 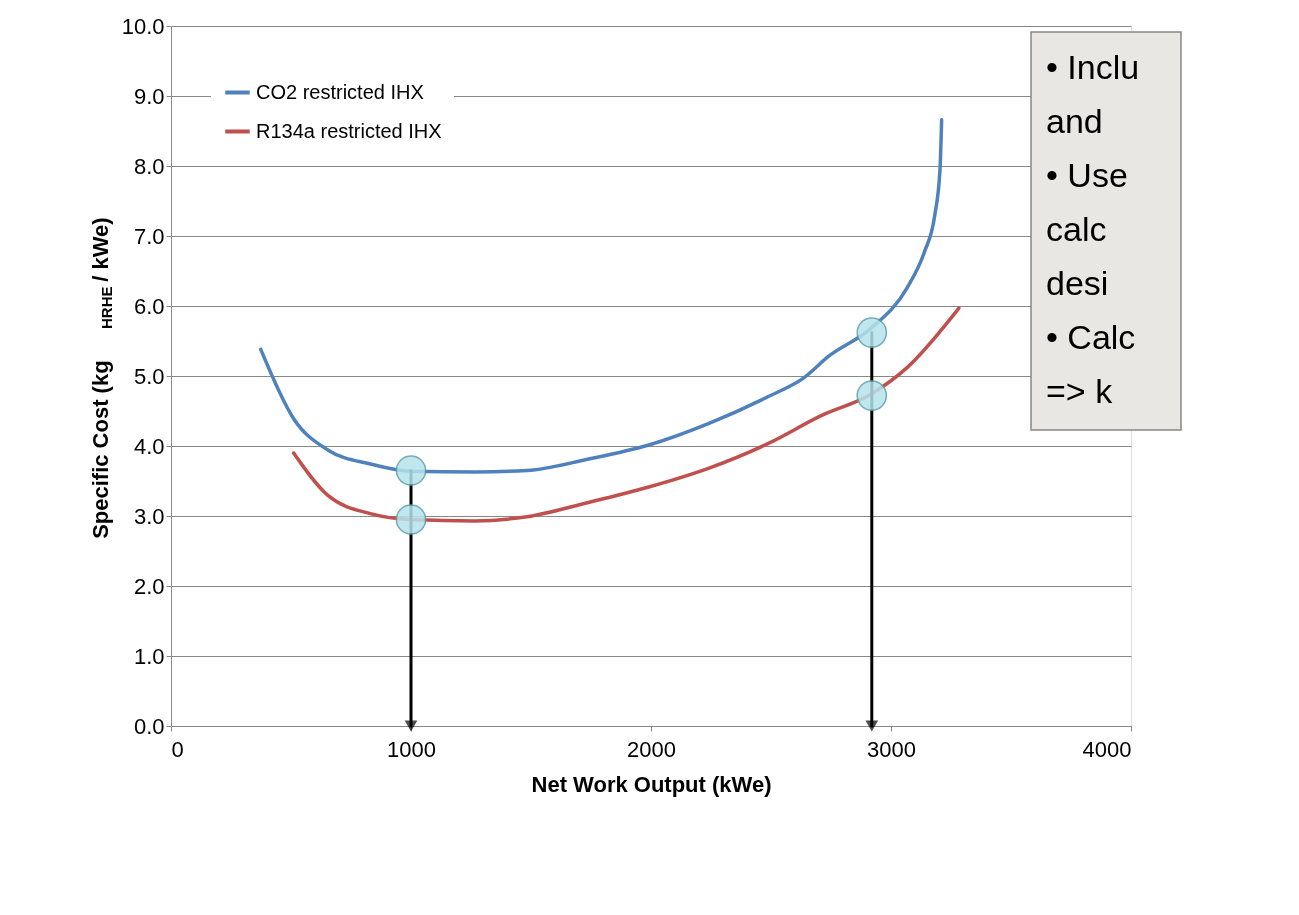 What do you see at coordinates (149, 96) in the screenshot?
I see `y-tick-label: 9.0` at bounding box center [149, 96].